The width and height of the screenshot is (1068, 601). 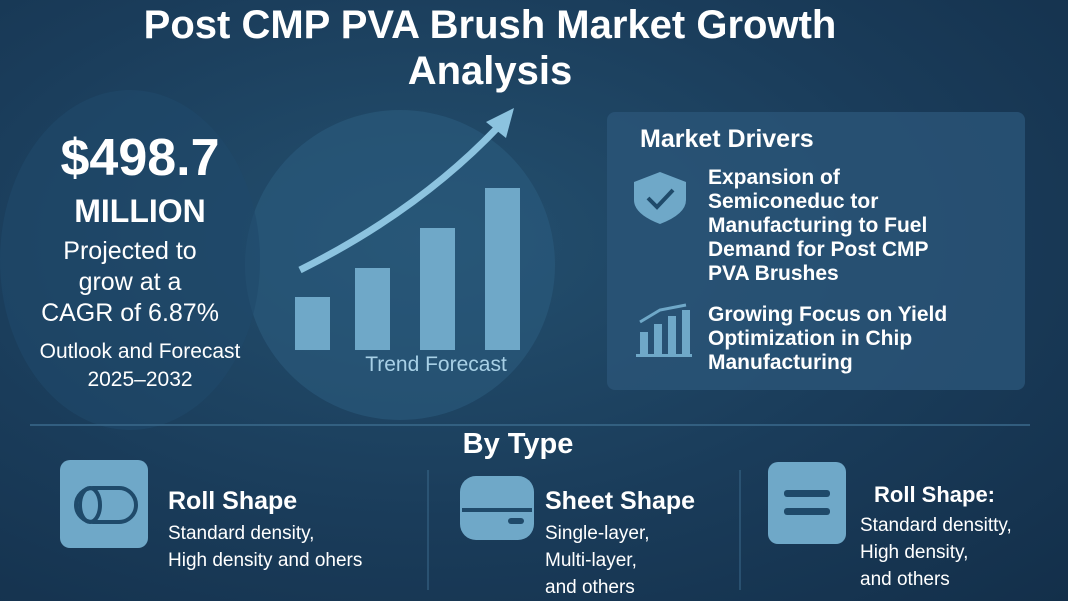 What do you see at coordinates (490, 25) in the screenshot?
I see `text-line: Post CMP PVA Brush Market Growth` at bounding box center [490, 25].